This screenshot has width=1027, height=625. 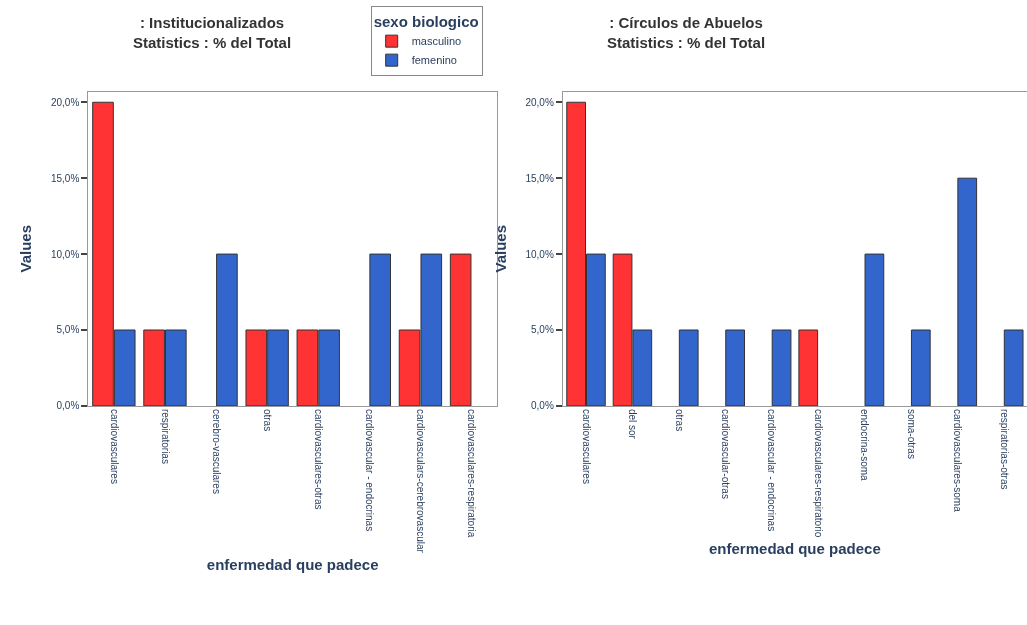 What do you see at coordinates (818, 473) in the screenshot?
I see `x-tick-label: cardiovasculares-respiratorio` at bounding box center [818, 473].